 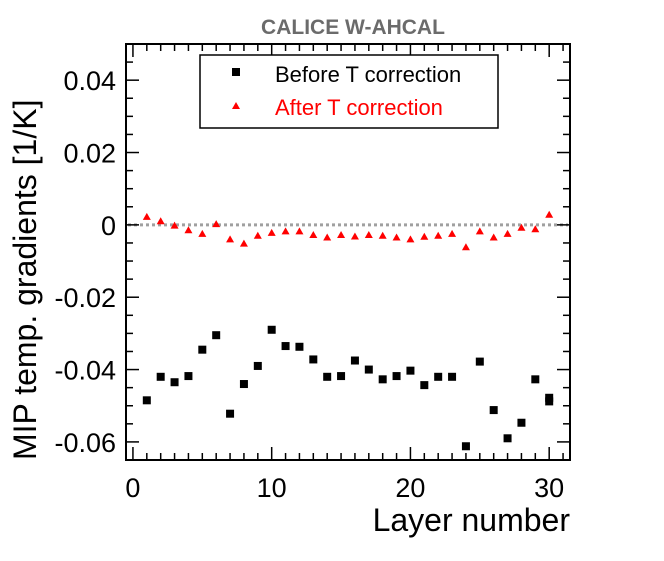 I want to click on x-tick-labels: 0 10 20 30, so click(x=344, y=488).